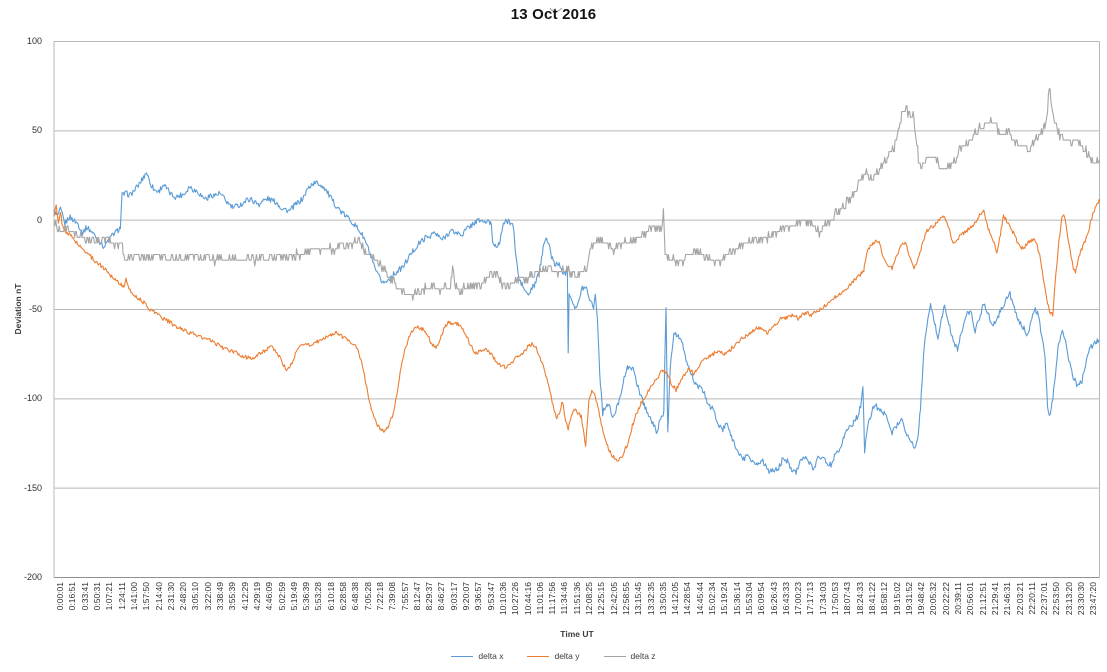 This screenshot has height=672, width=1107. I want to click on x-tick-label: 7:22:18, so click(379, 596).